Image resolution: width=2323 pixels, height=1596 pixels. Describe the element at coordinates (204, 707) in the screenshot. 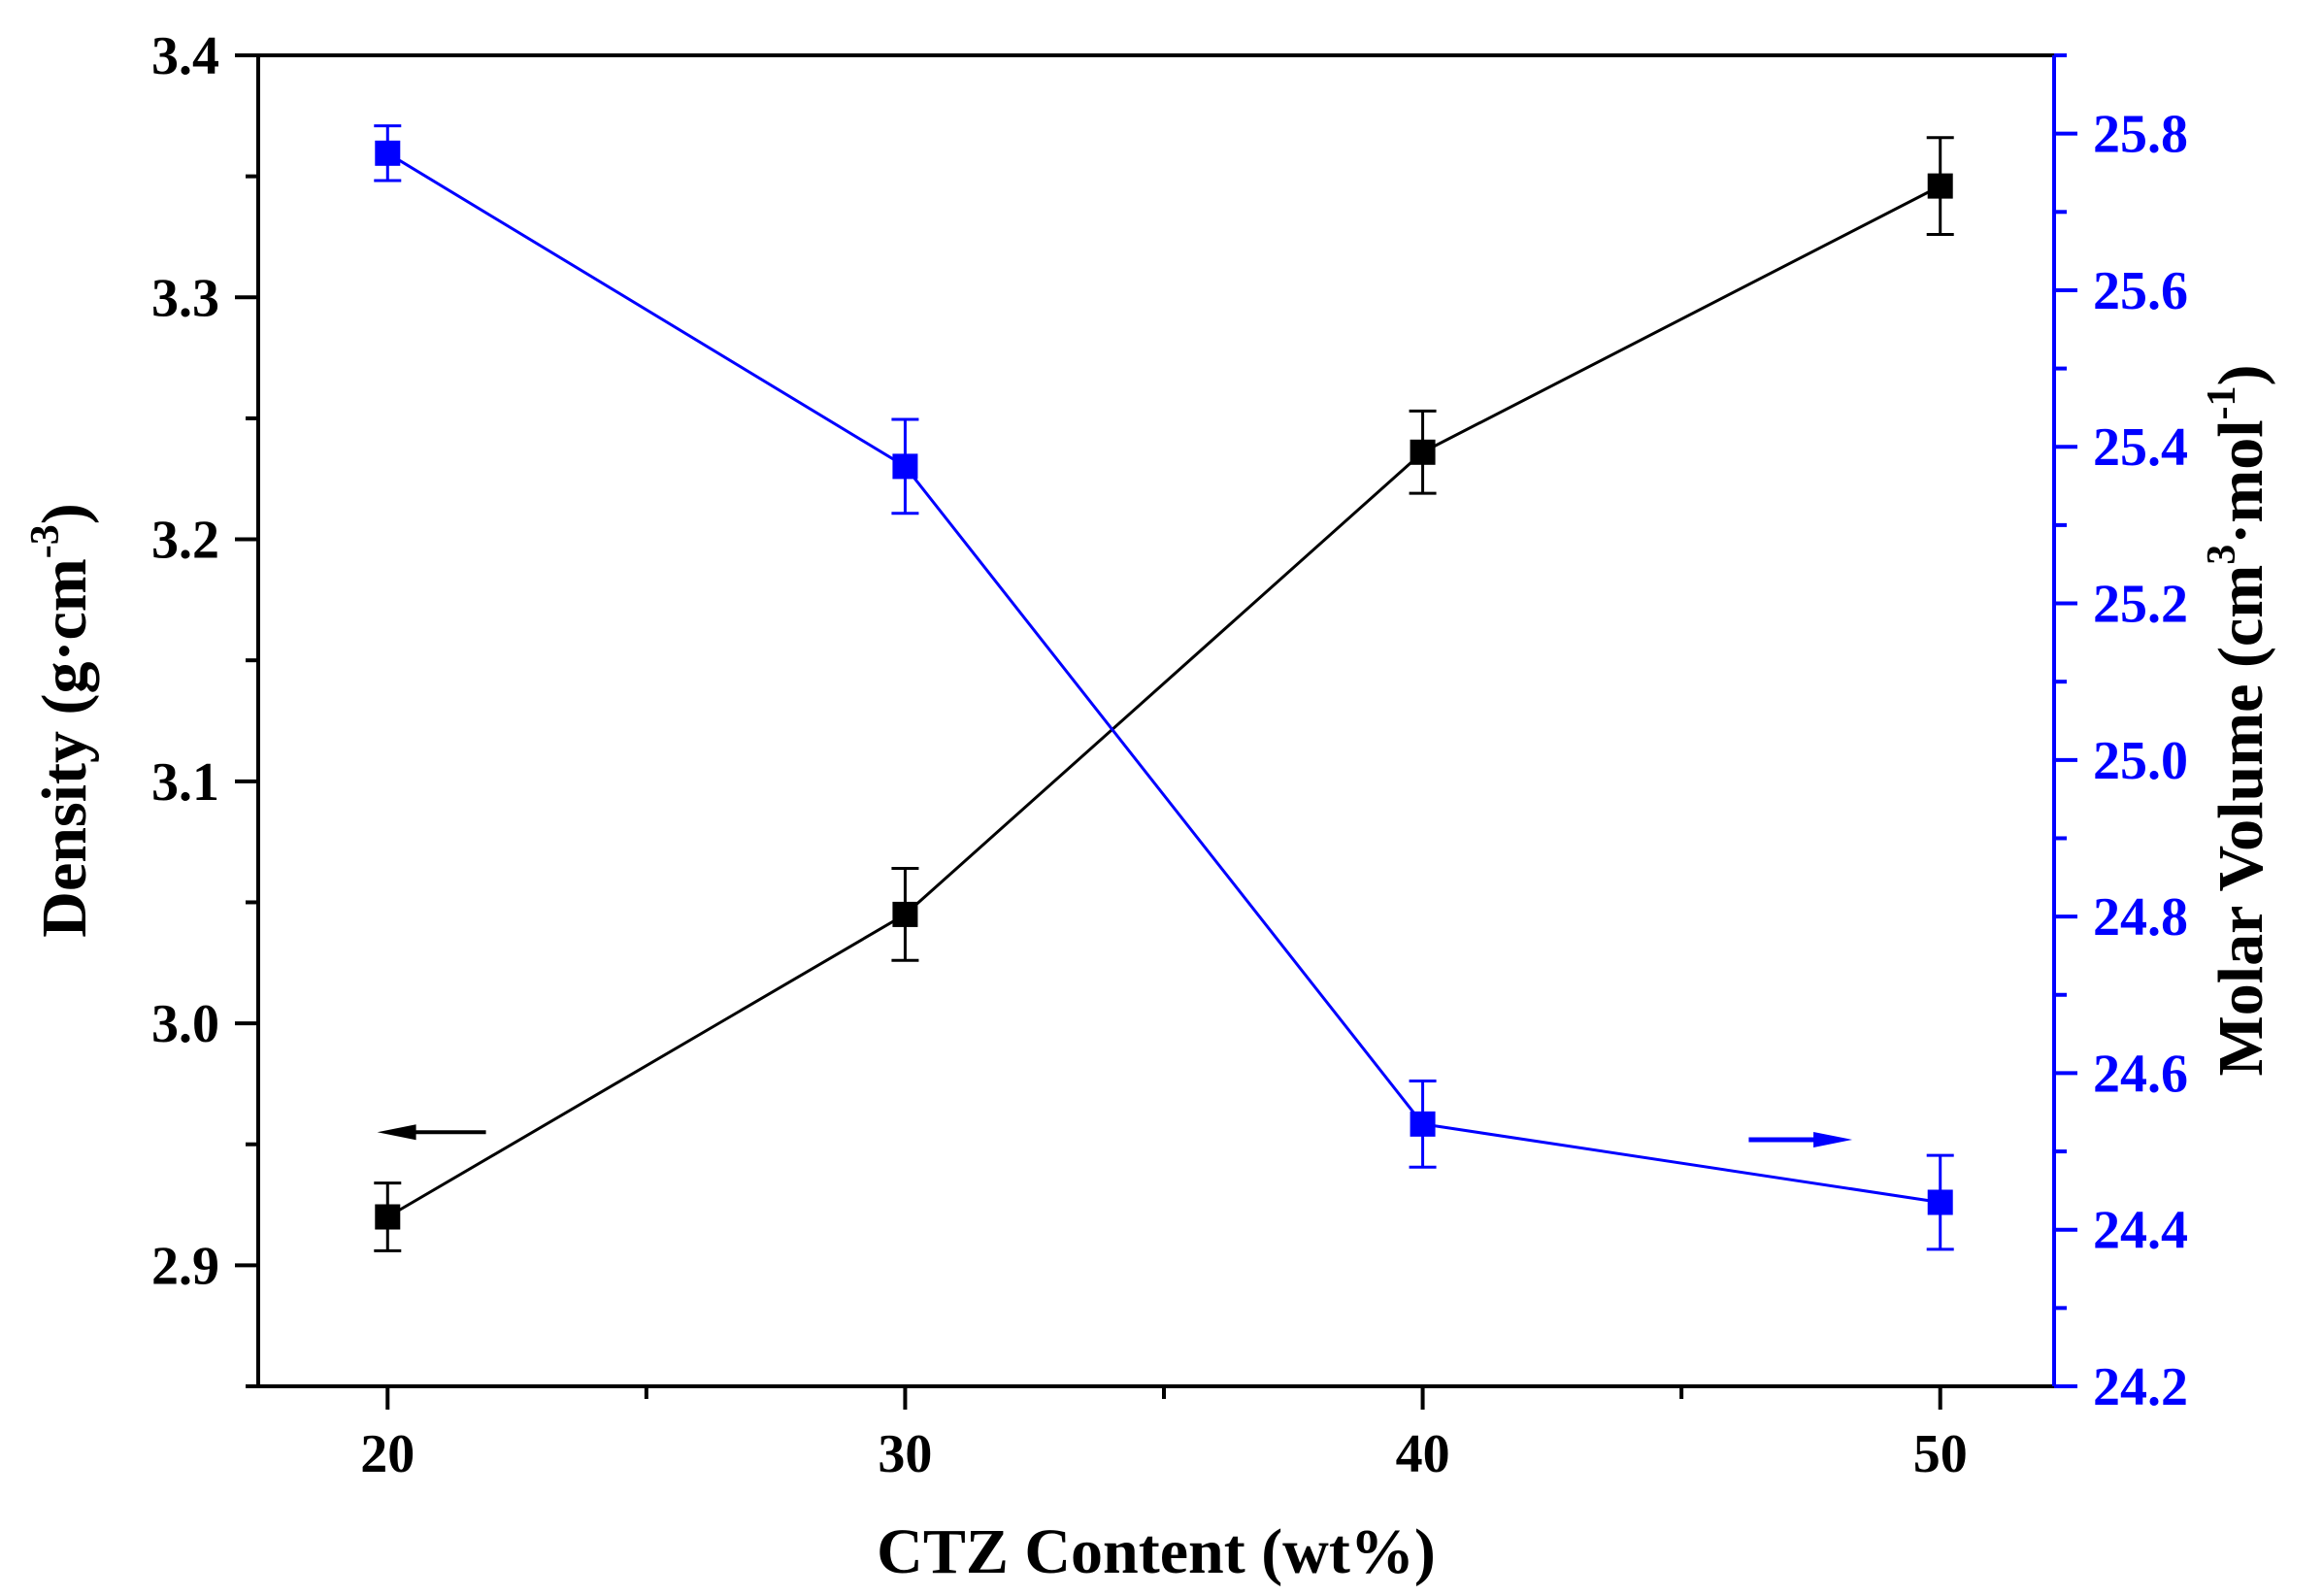

I see `left-y-axis-ticks: 2.9 3.0 3.1 3.2 3.3 3.4` at that location.